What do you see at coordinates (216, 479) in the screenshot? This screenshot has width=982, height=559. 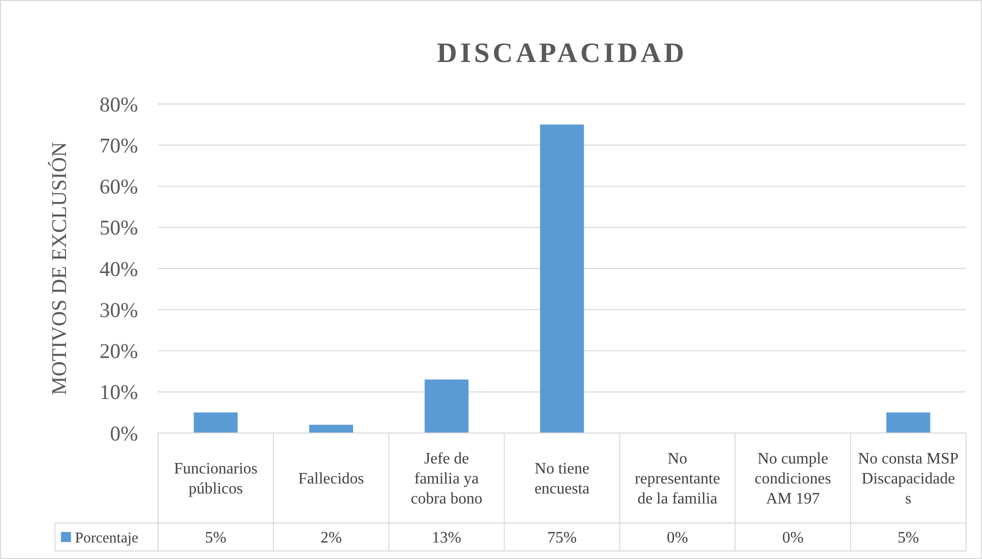 I see `x-tick-label: Funcionarios públicos` at bounding box center [216, 479].